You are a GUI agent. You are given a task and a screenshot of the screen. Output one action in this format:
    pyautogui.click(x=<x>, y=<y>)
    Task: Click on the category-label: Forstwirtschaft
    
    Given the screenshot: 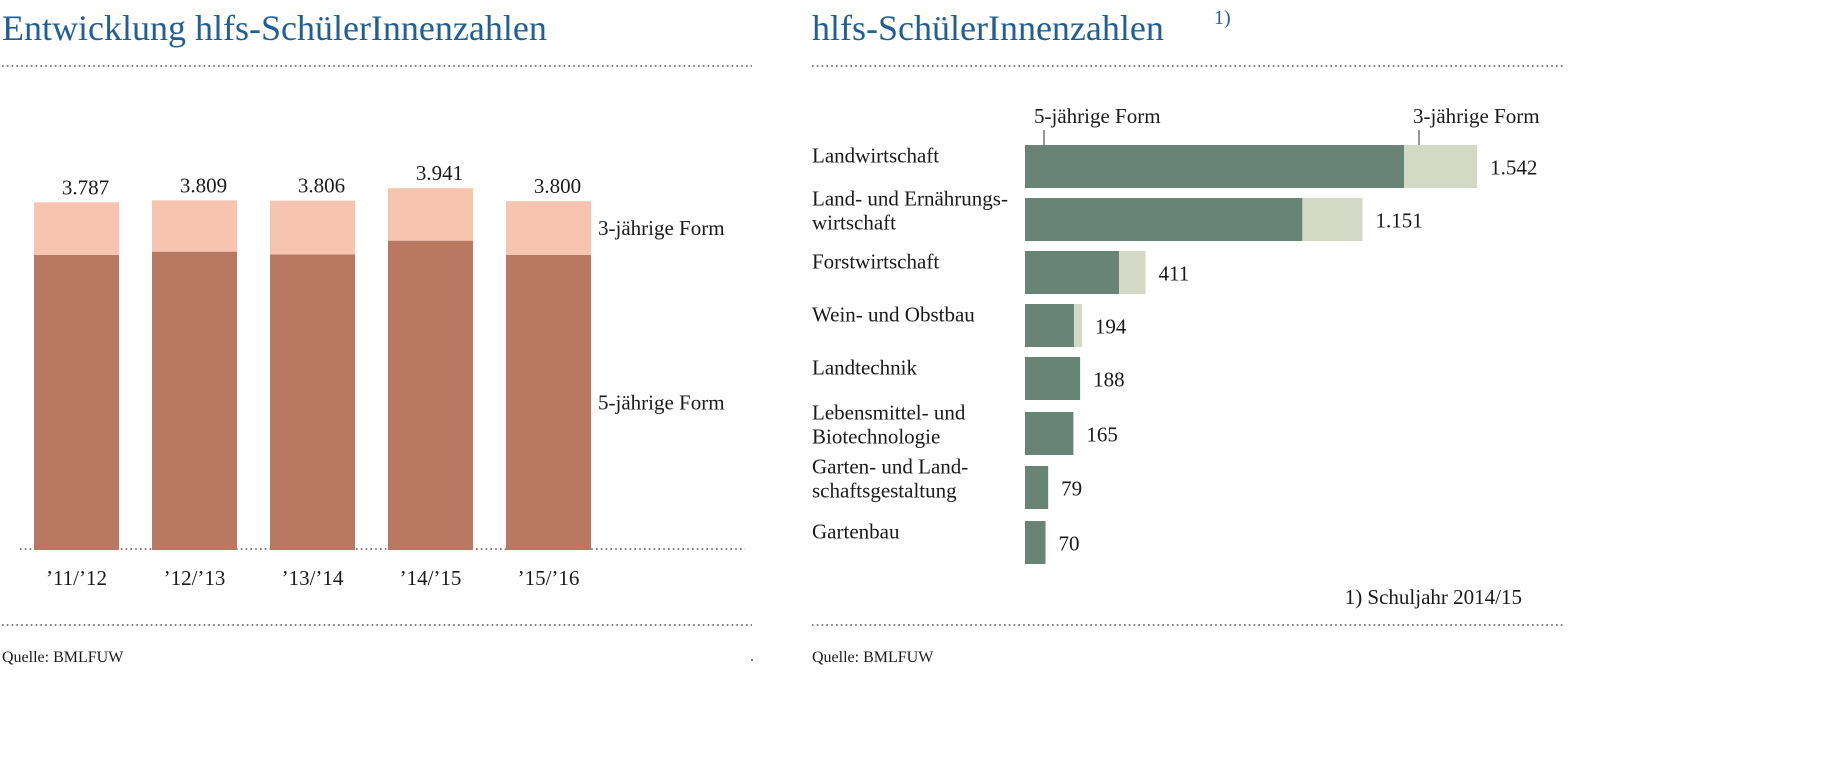 What is the action you would take?
    pyautogui.click(x=875, y=262)
    